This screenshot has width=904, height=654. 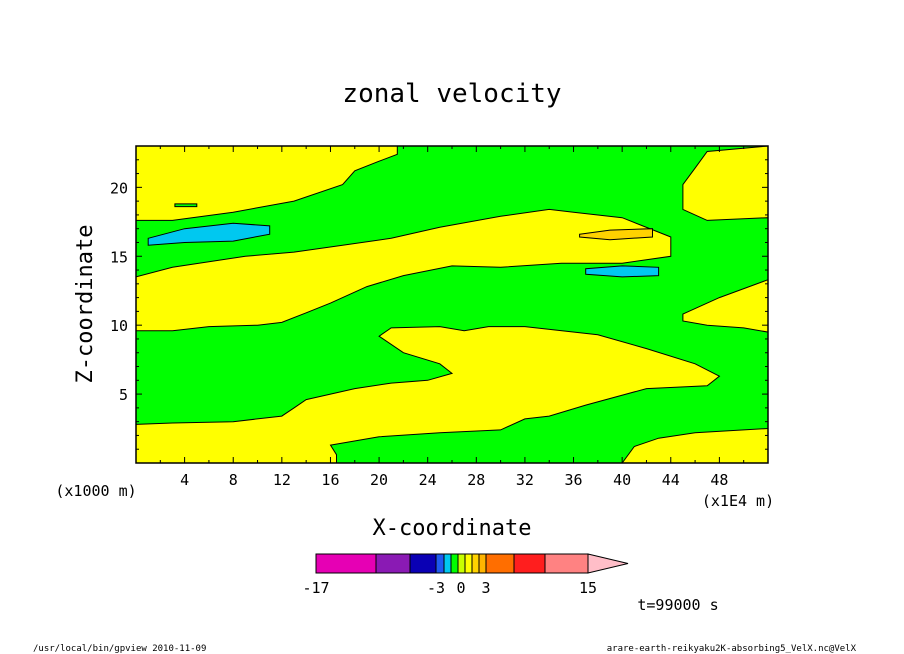 What do you see at coordinates (460, 588) in the screenshot?
I see `colorbar-tick-label: 0` at bounding box center [460, 588].